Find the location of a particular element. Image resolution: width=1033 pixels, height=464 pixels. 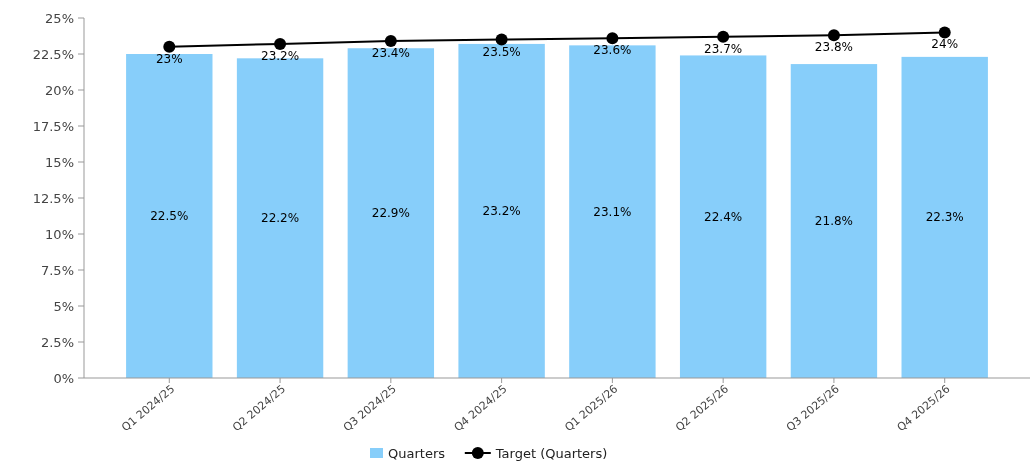

y-tick-label: 22.5% is located at coordinates (53, 54).